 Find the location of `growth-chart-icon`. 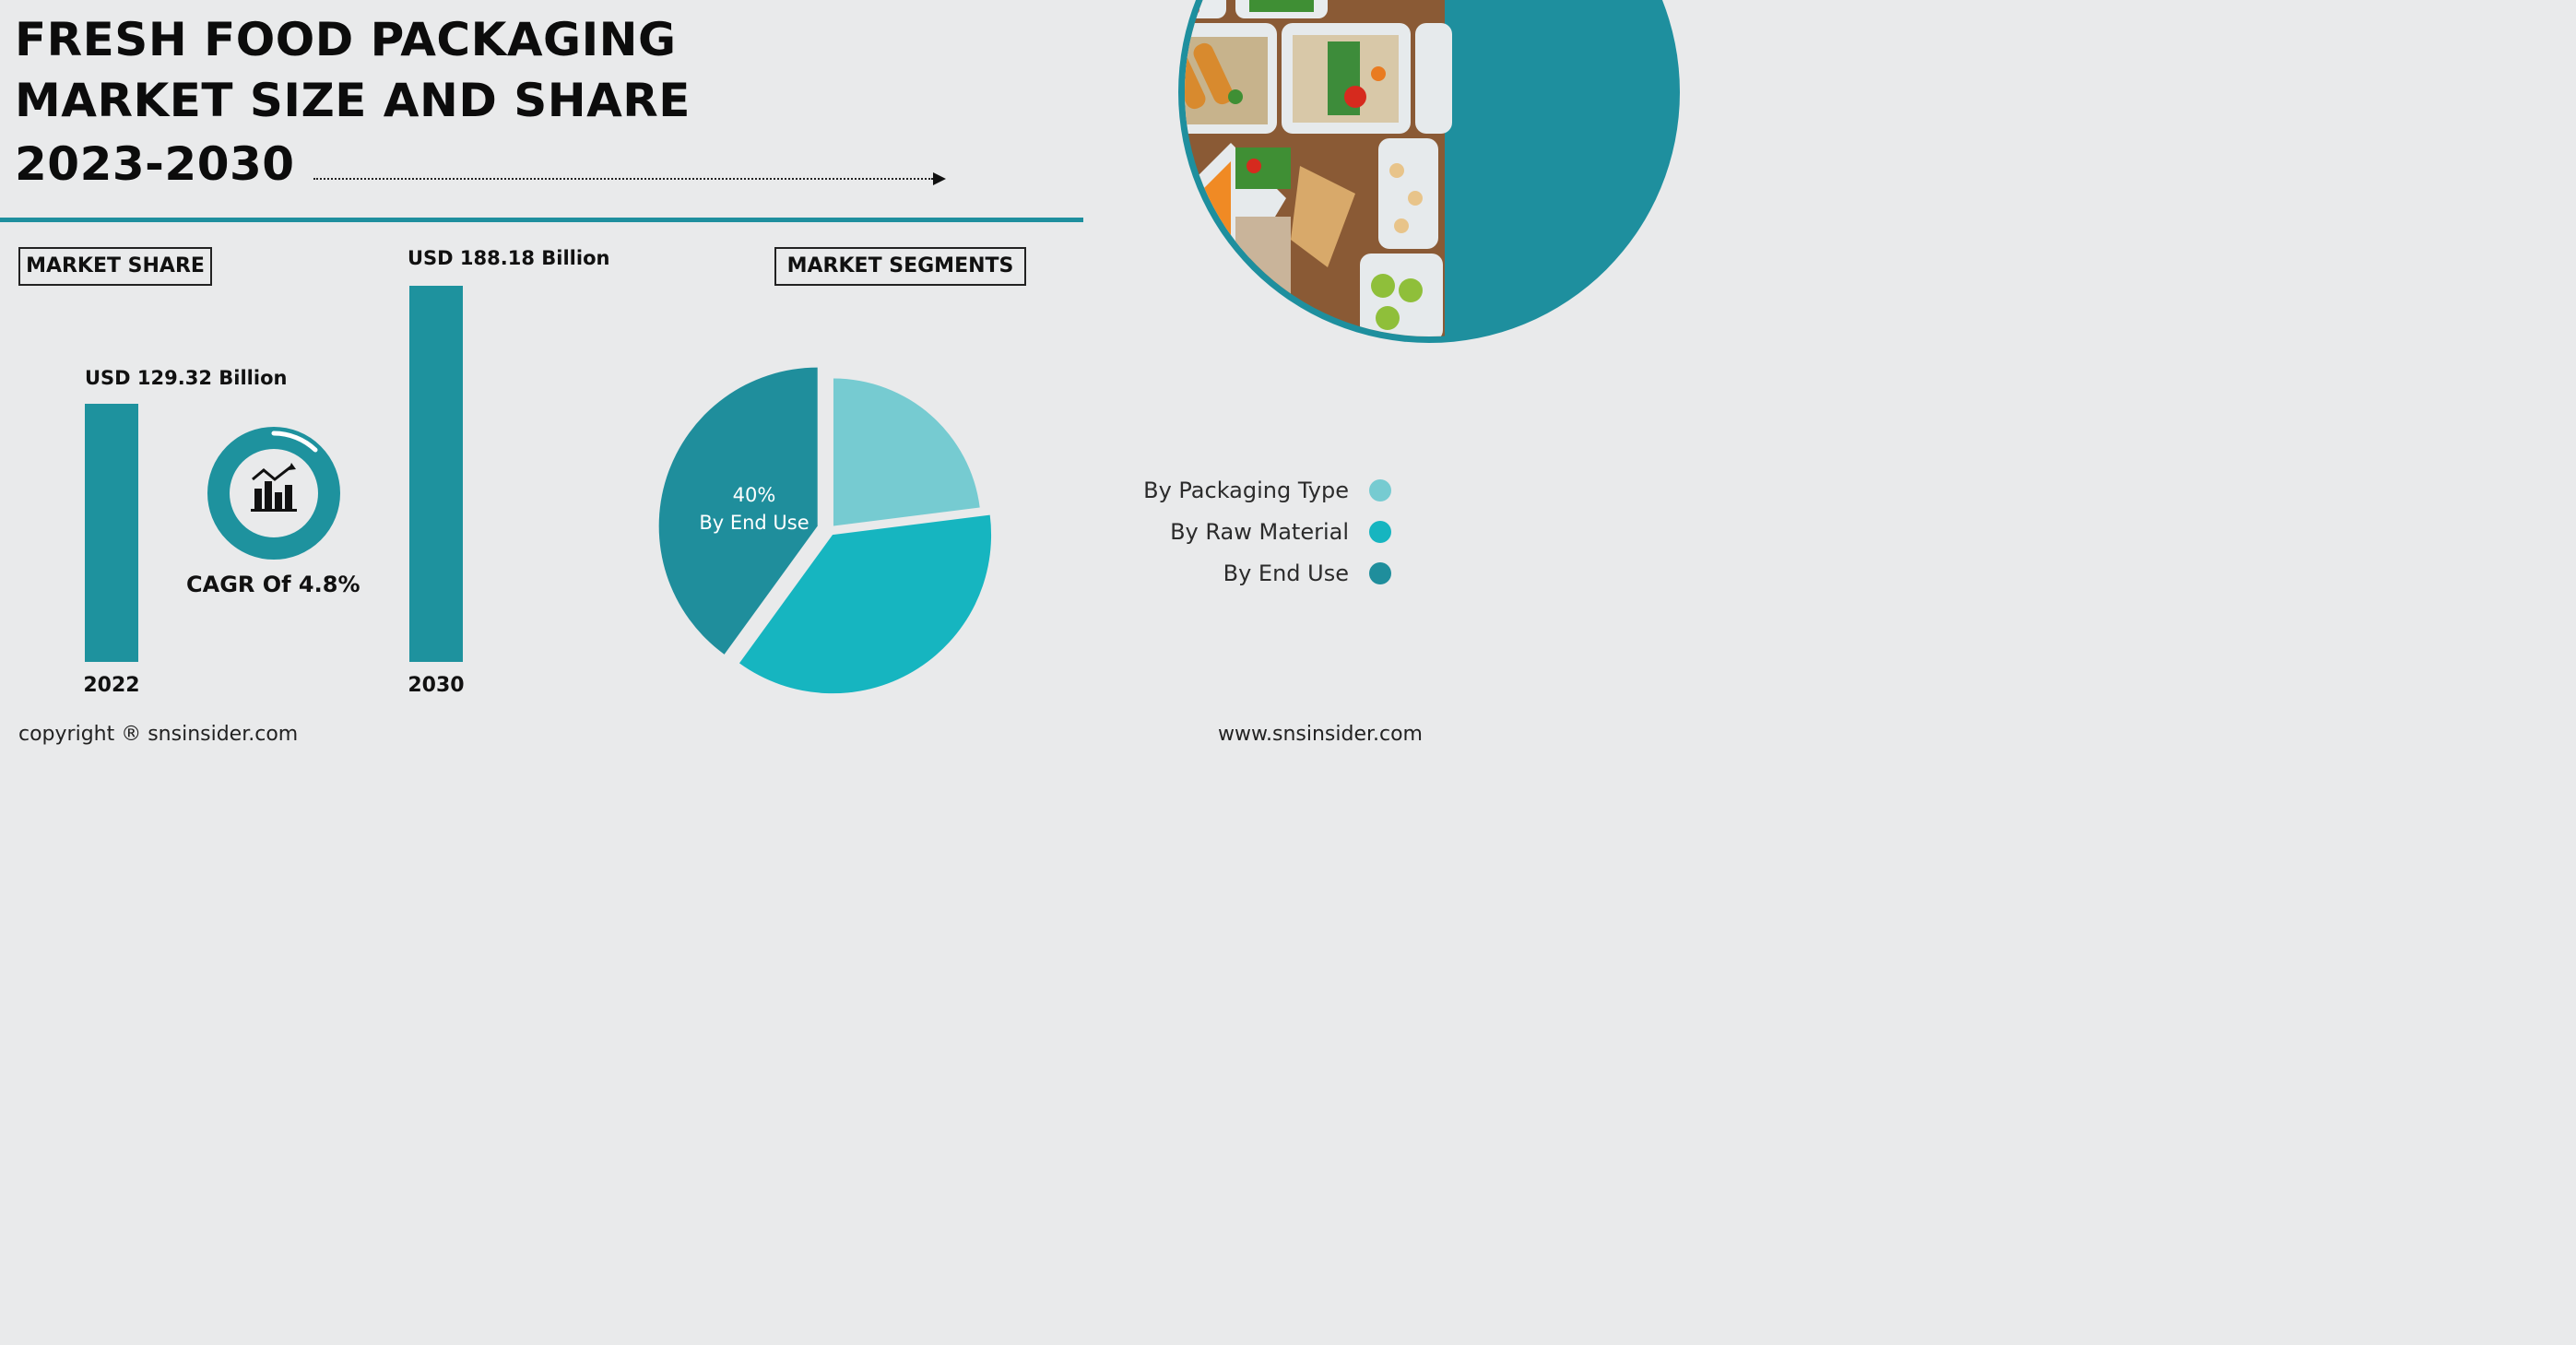

growth-chart-icon is located at coordinates (274, 487).